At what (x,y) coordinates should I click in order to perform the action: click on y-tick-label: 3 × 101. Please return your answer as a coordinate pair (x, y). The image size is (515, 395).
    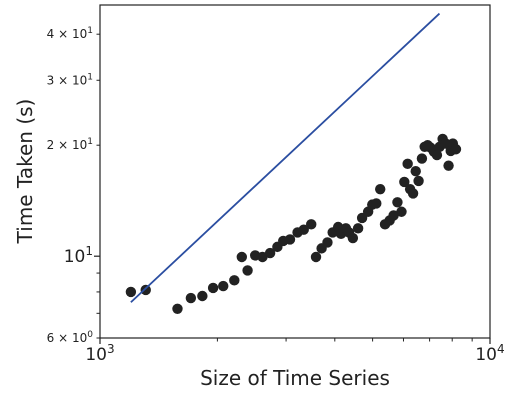
    Looking at the image, I should click on (70, 79).